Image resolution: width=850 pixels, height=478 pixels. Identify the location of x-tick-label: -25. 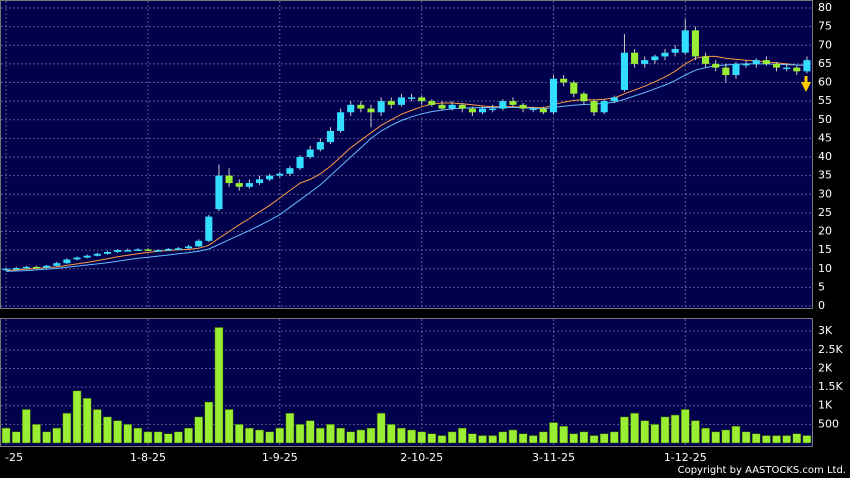
(14, 457).